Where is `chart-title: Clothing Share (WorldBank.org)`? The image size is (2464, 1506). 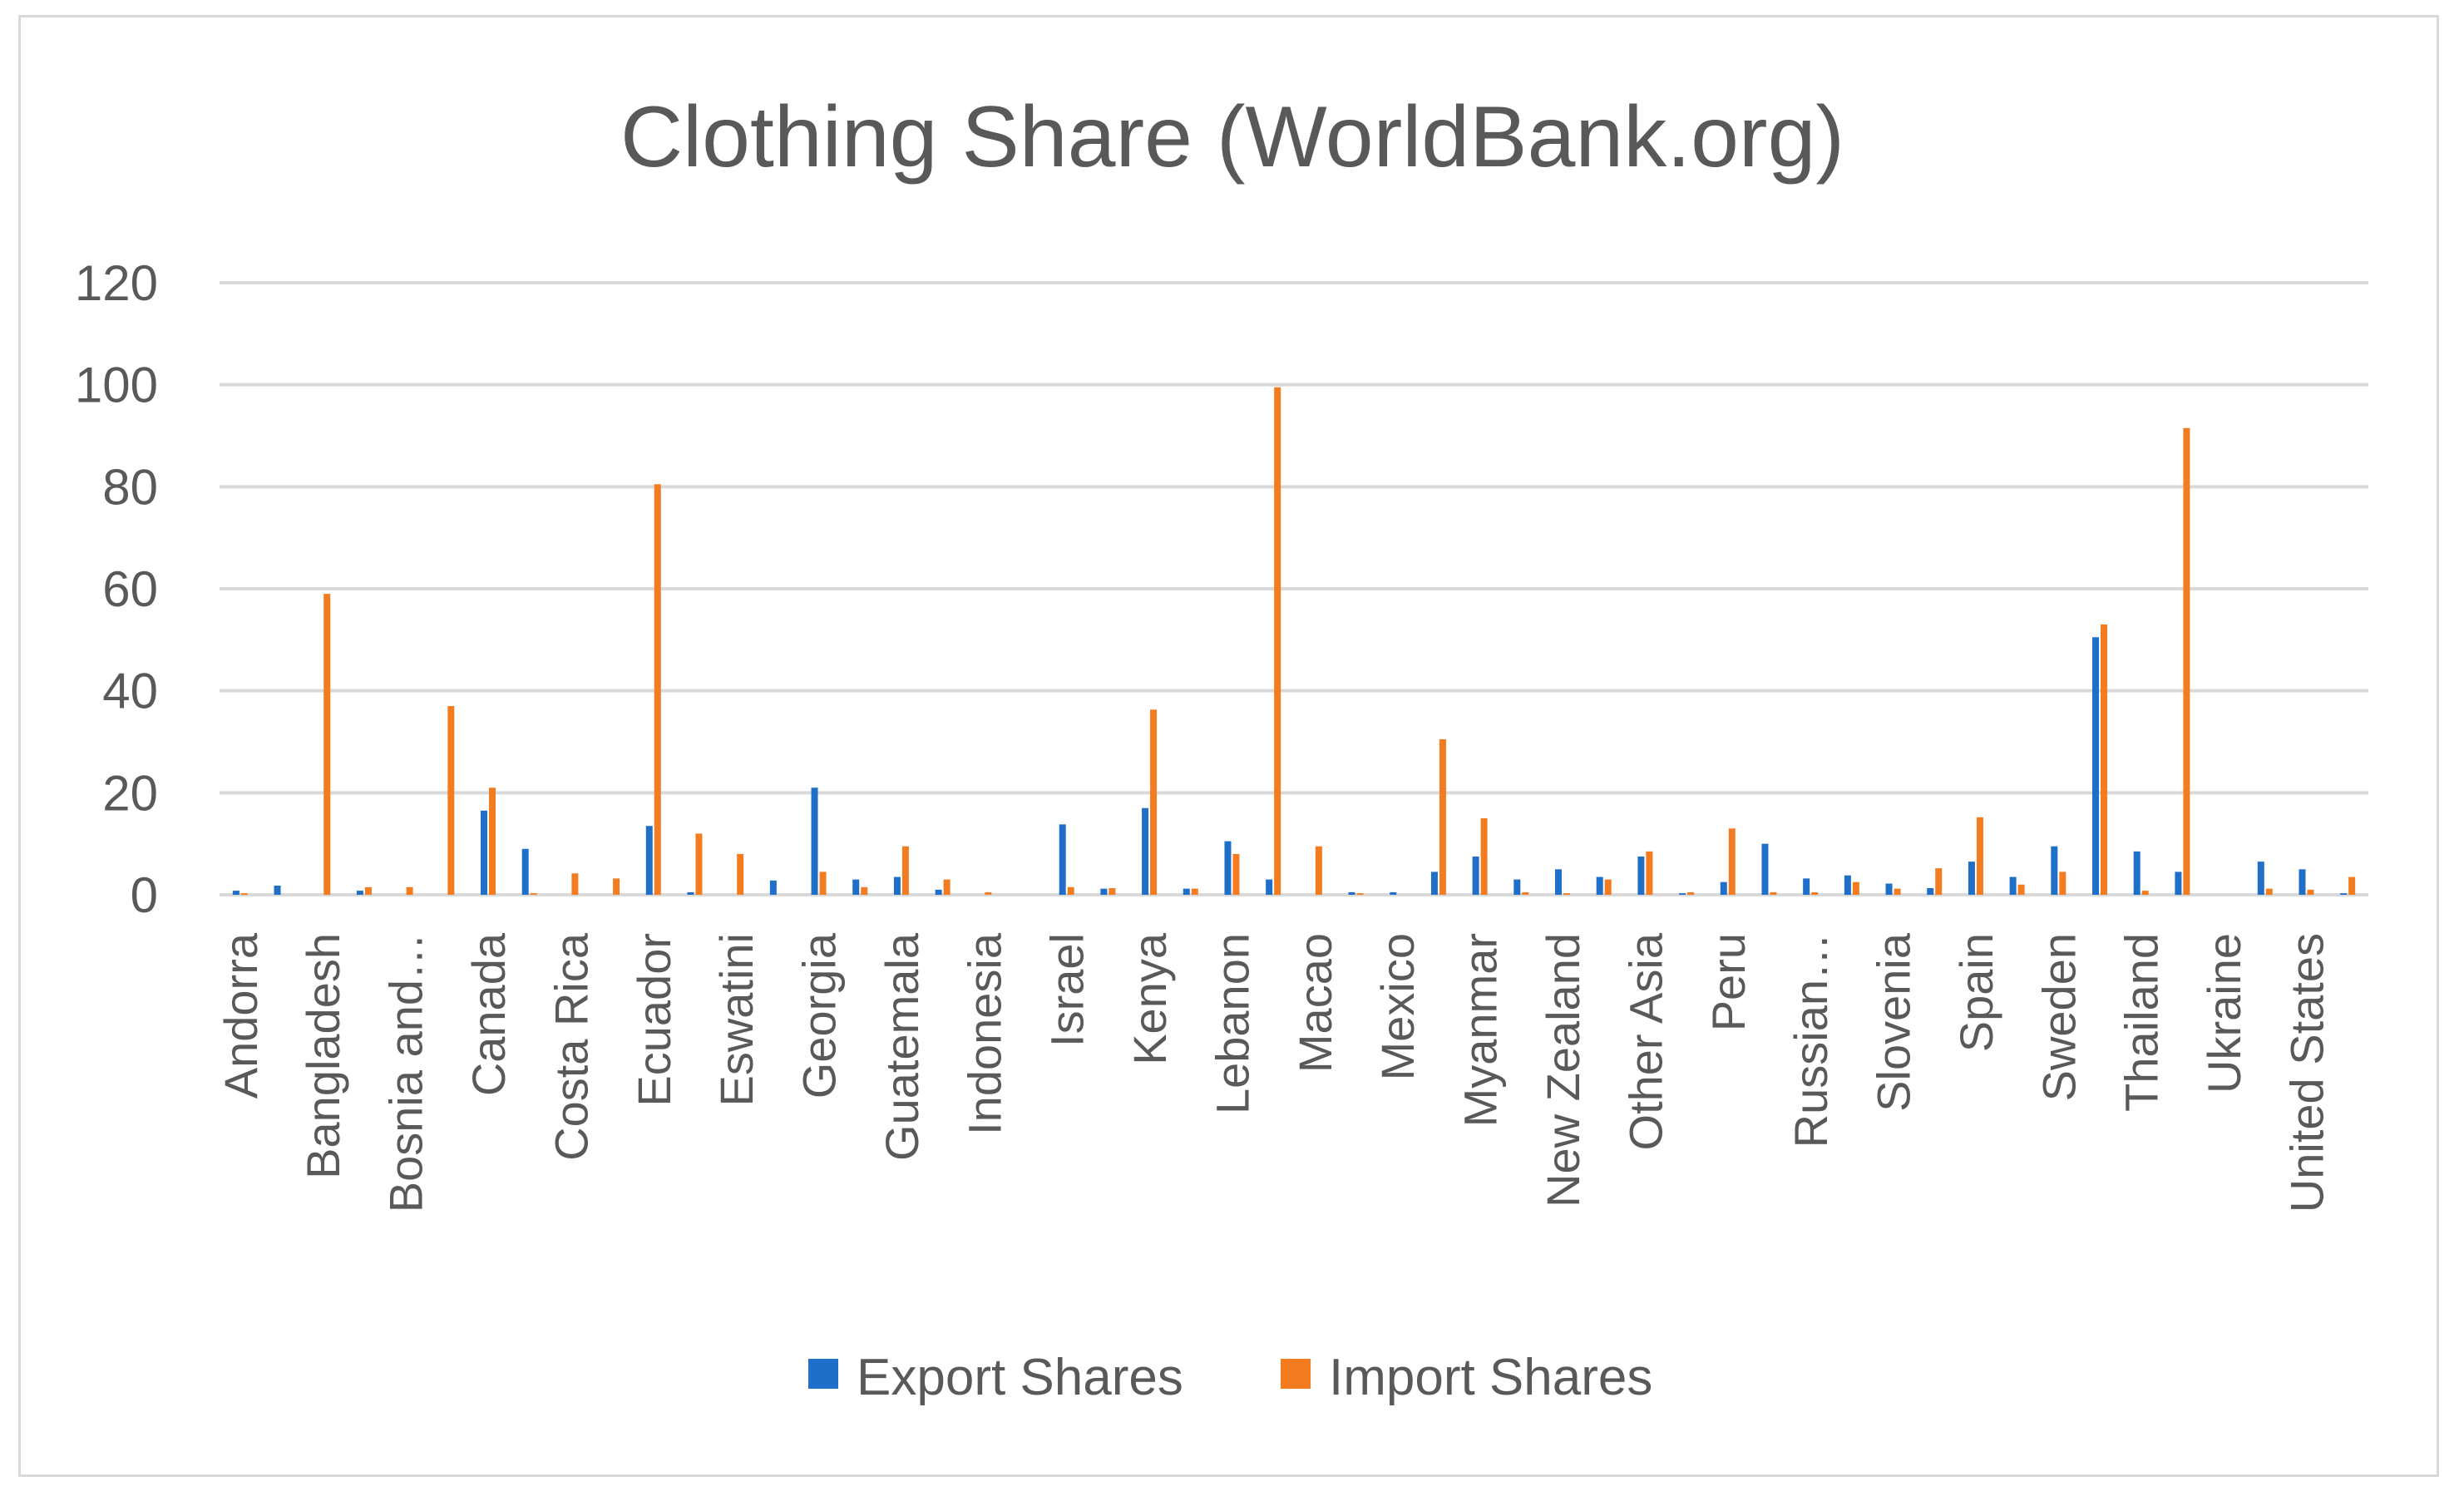 chart-title: Clothing Share (WorldBank.org) is located at coordinates (1232, 137).